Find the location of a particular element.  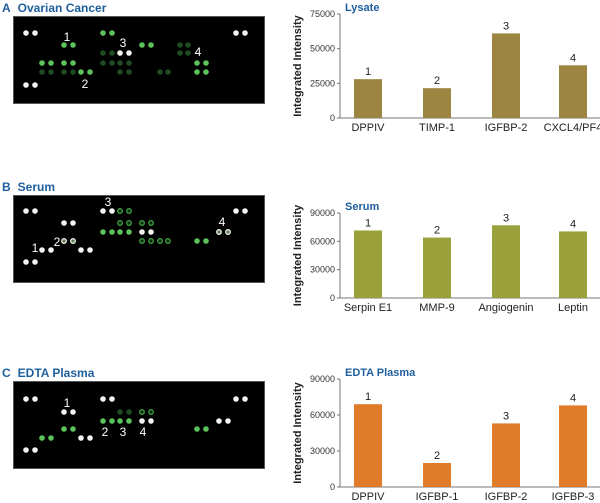

y-tick-label: 50000 is located at coordinates (322, 49).